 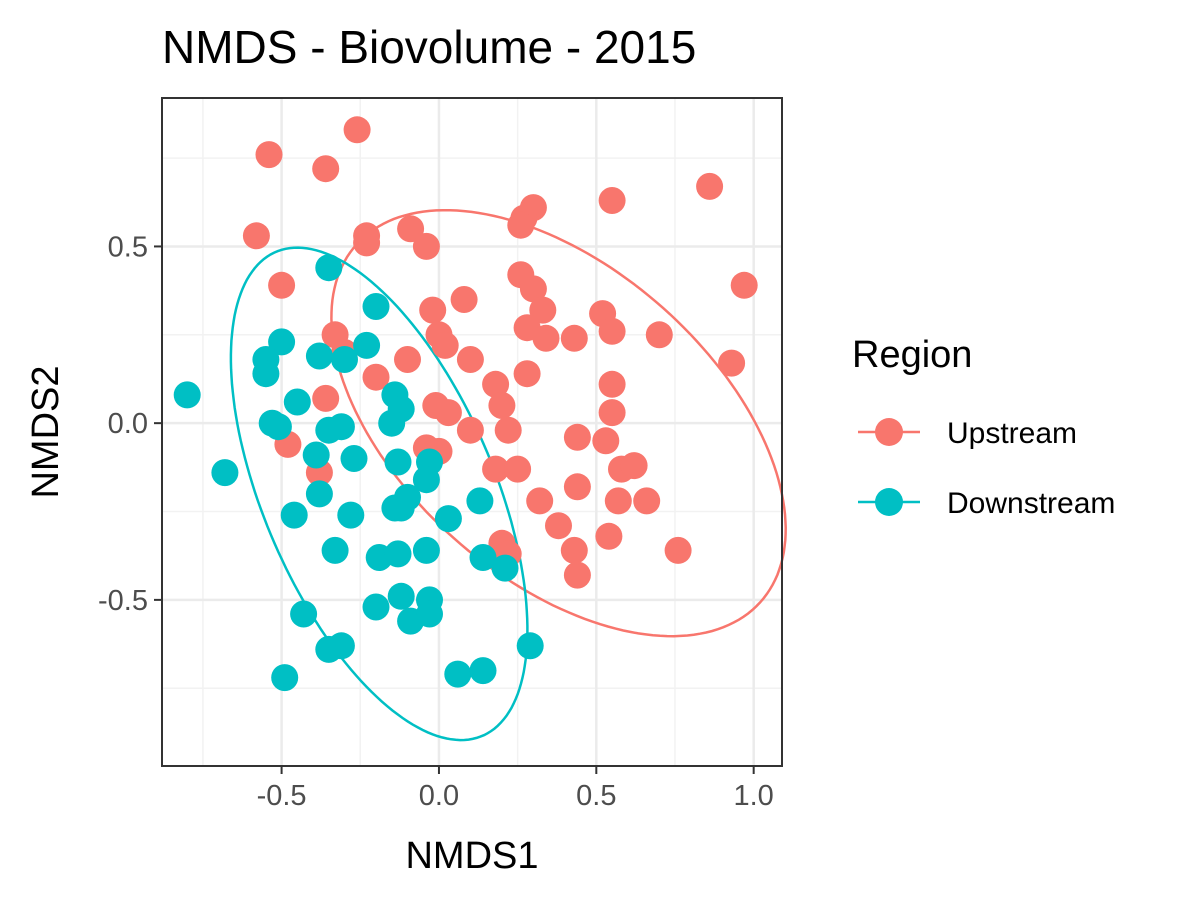 I want to click on x-tick-label: 0.5, so click(x=596, y=796).